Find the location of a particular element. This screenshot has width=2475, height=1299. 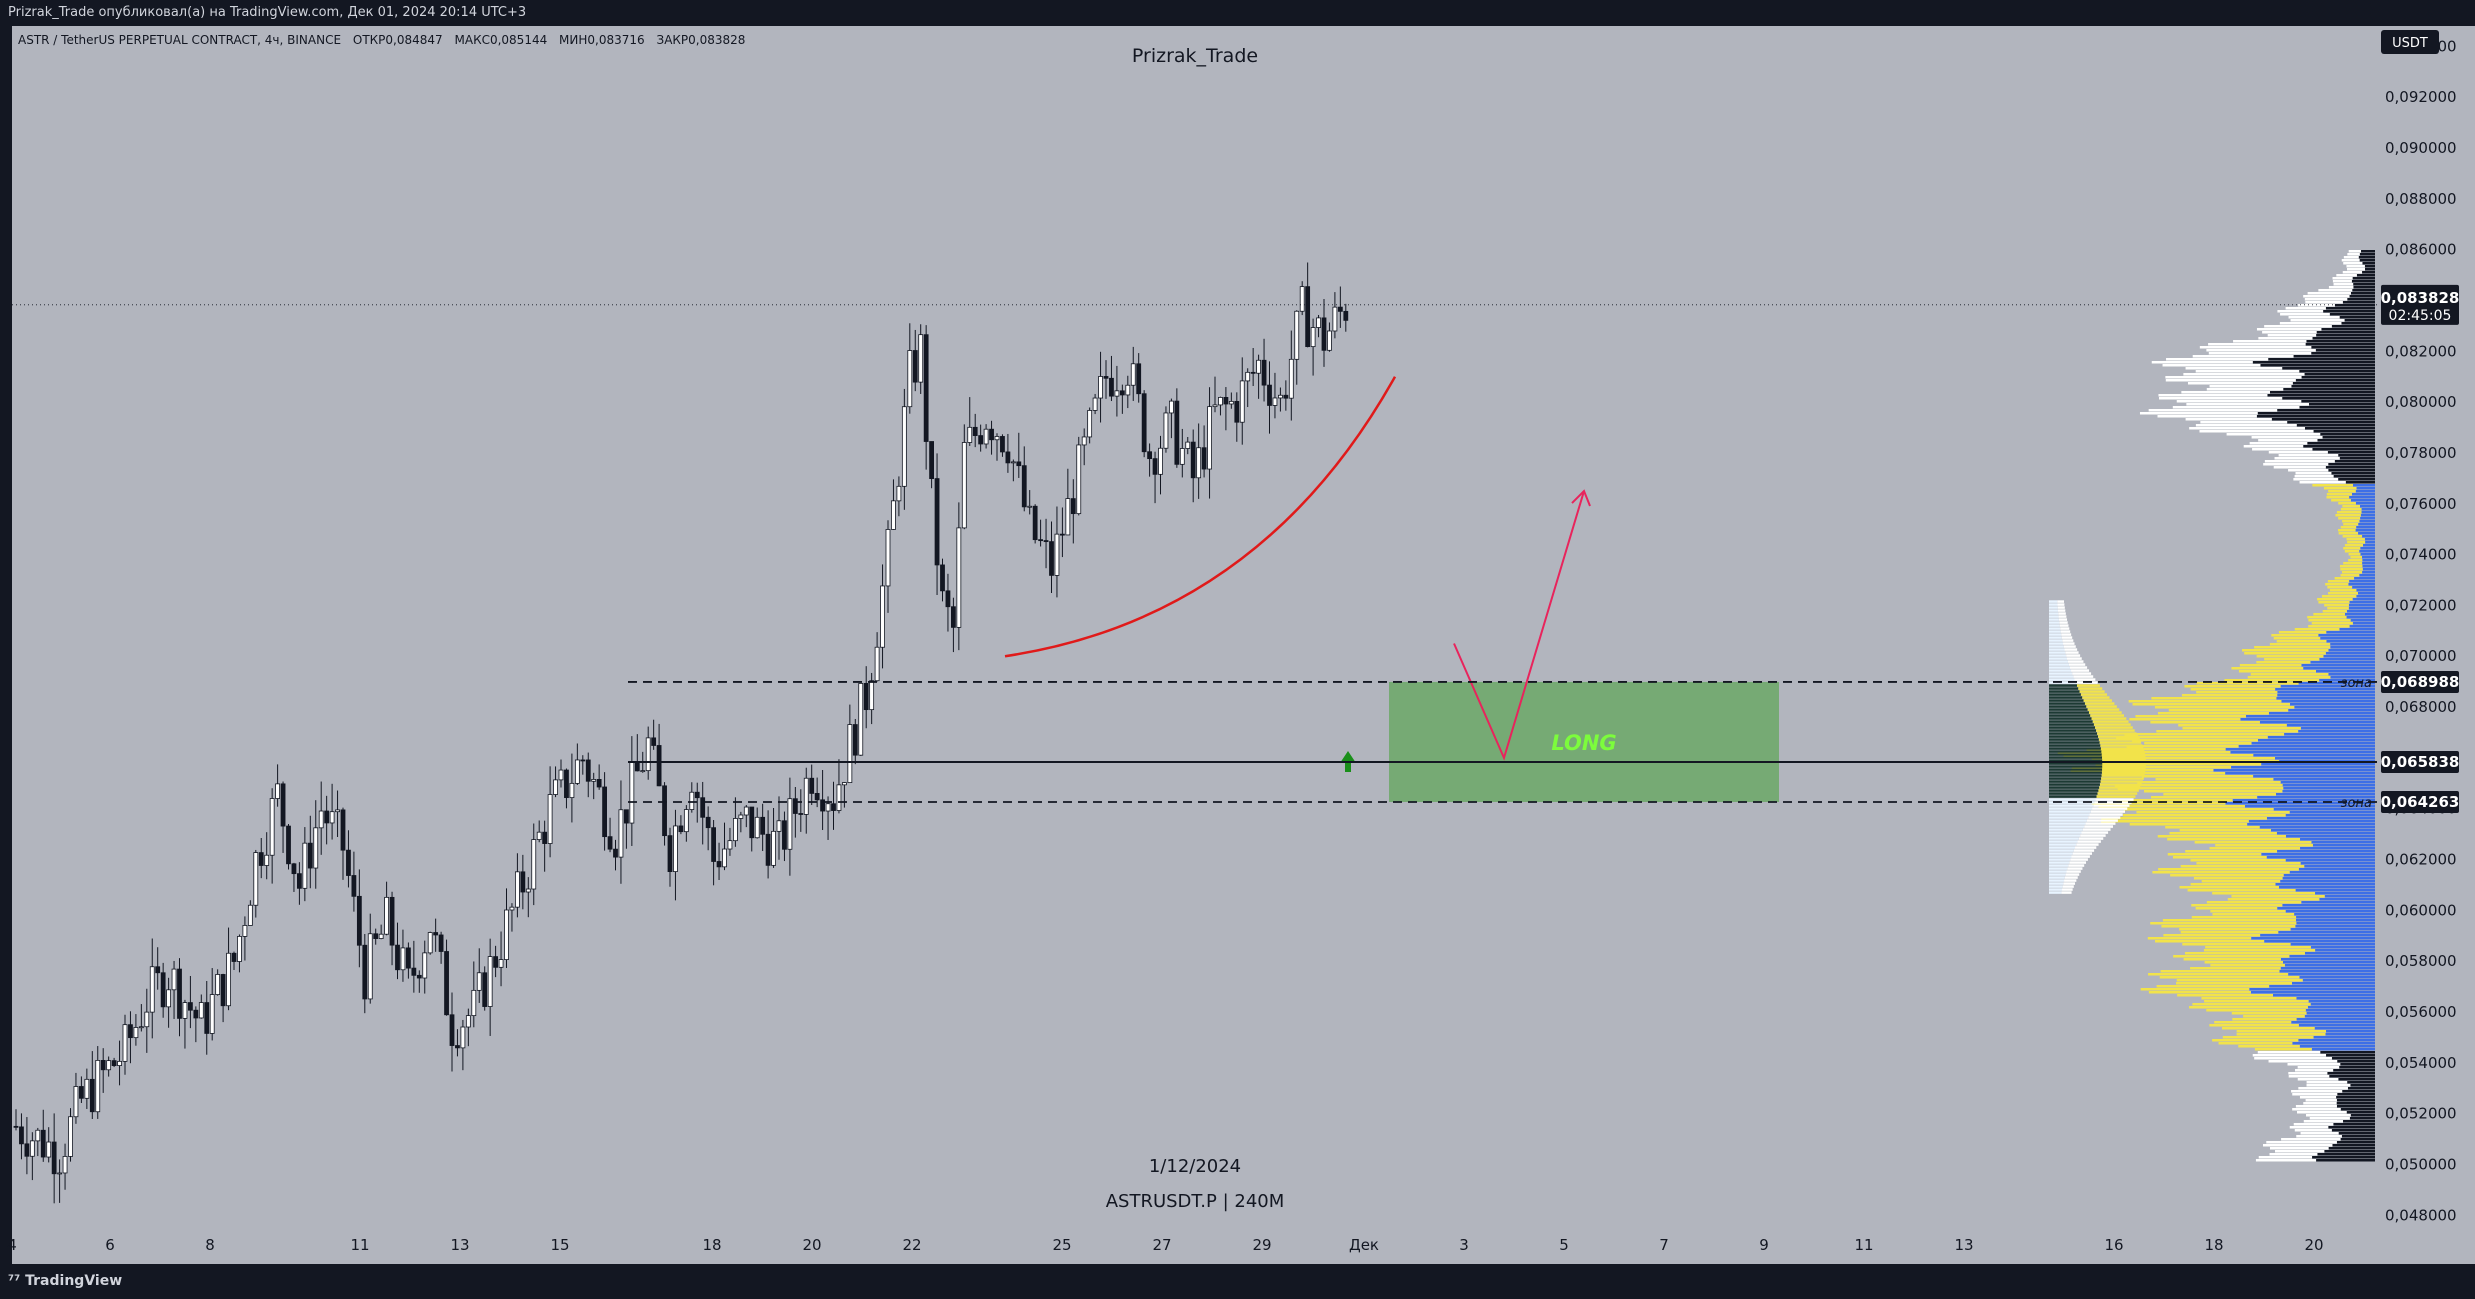

time-tick-label: 13 is located at coordinates (1963, 1245).